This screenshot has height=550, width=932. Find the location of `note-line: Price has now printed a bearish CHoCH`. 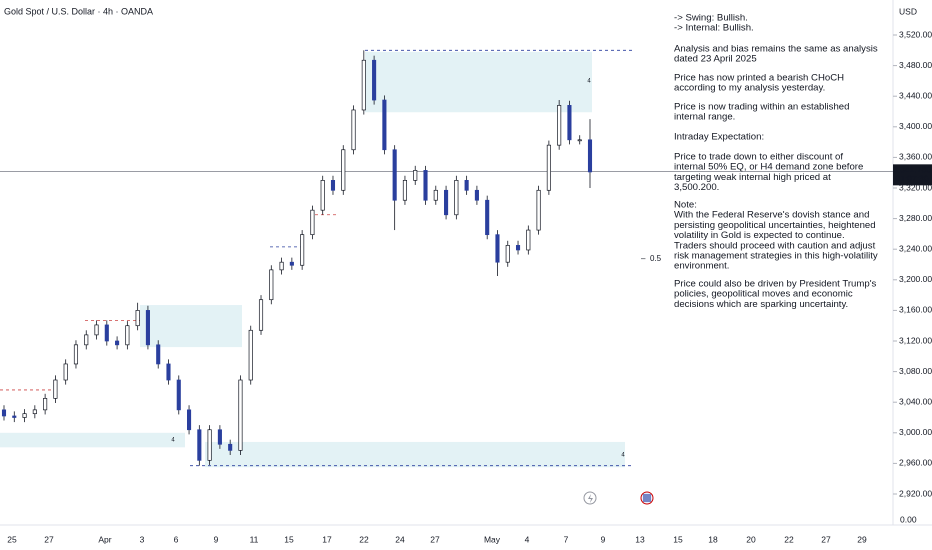

note-line: Price has now printed a bearish CHoCH is located at coordinates (759, 78).